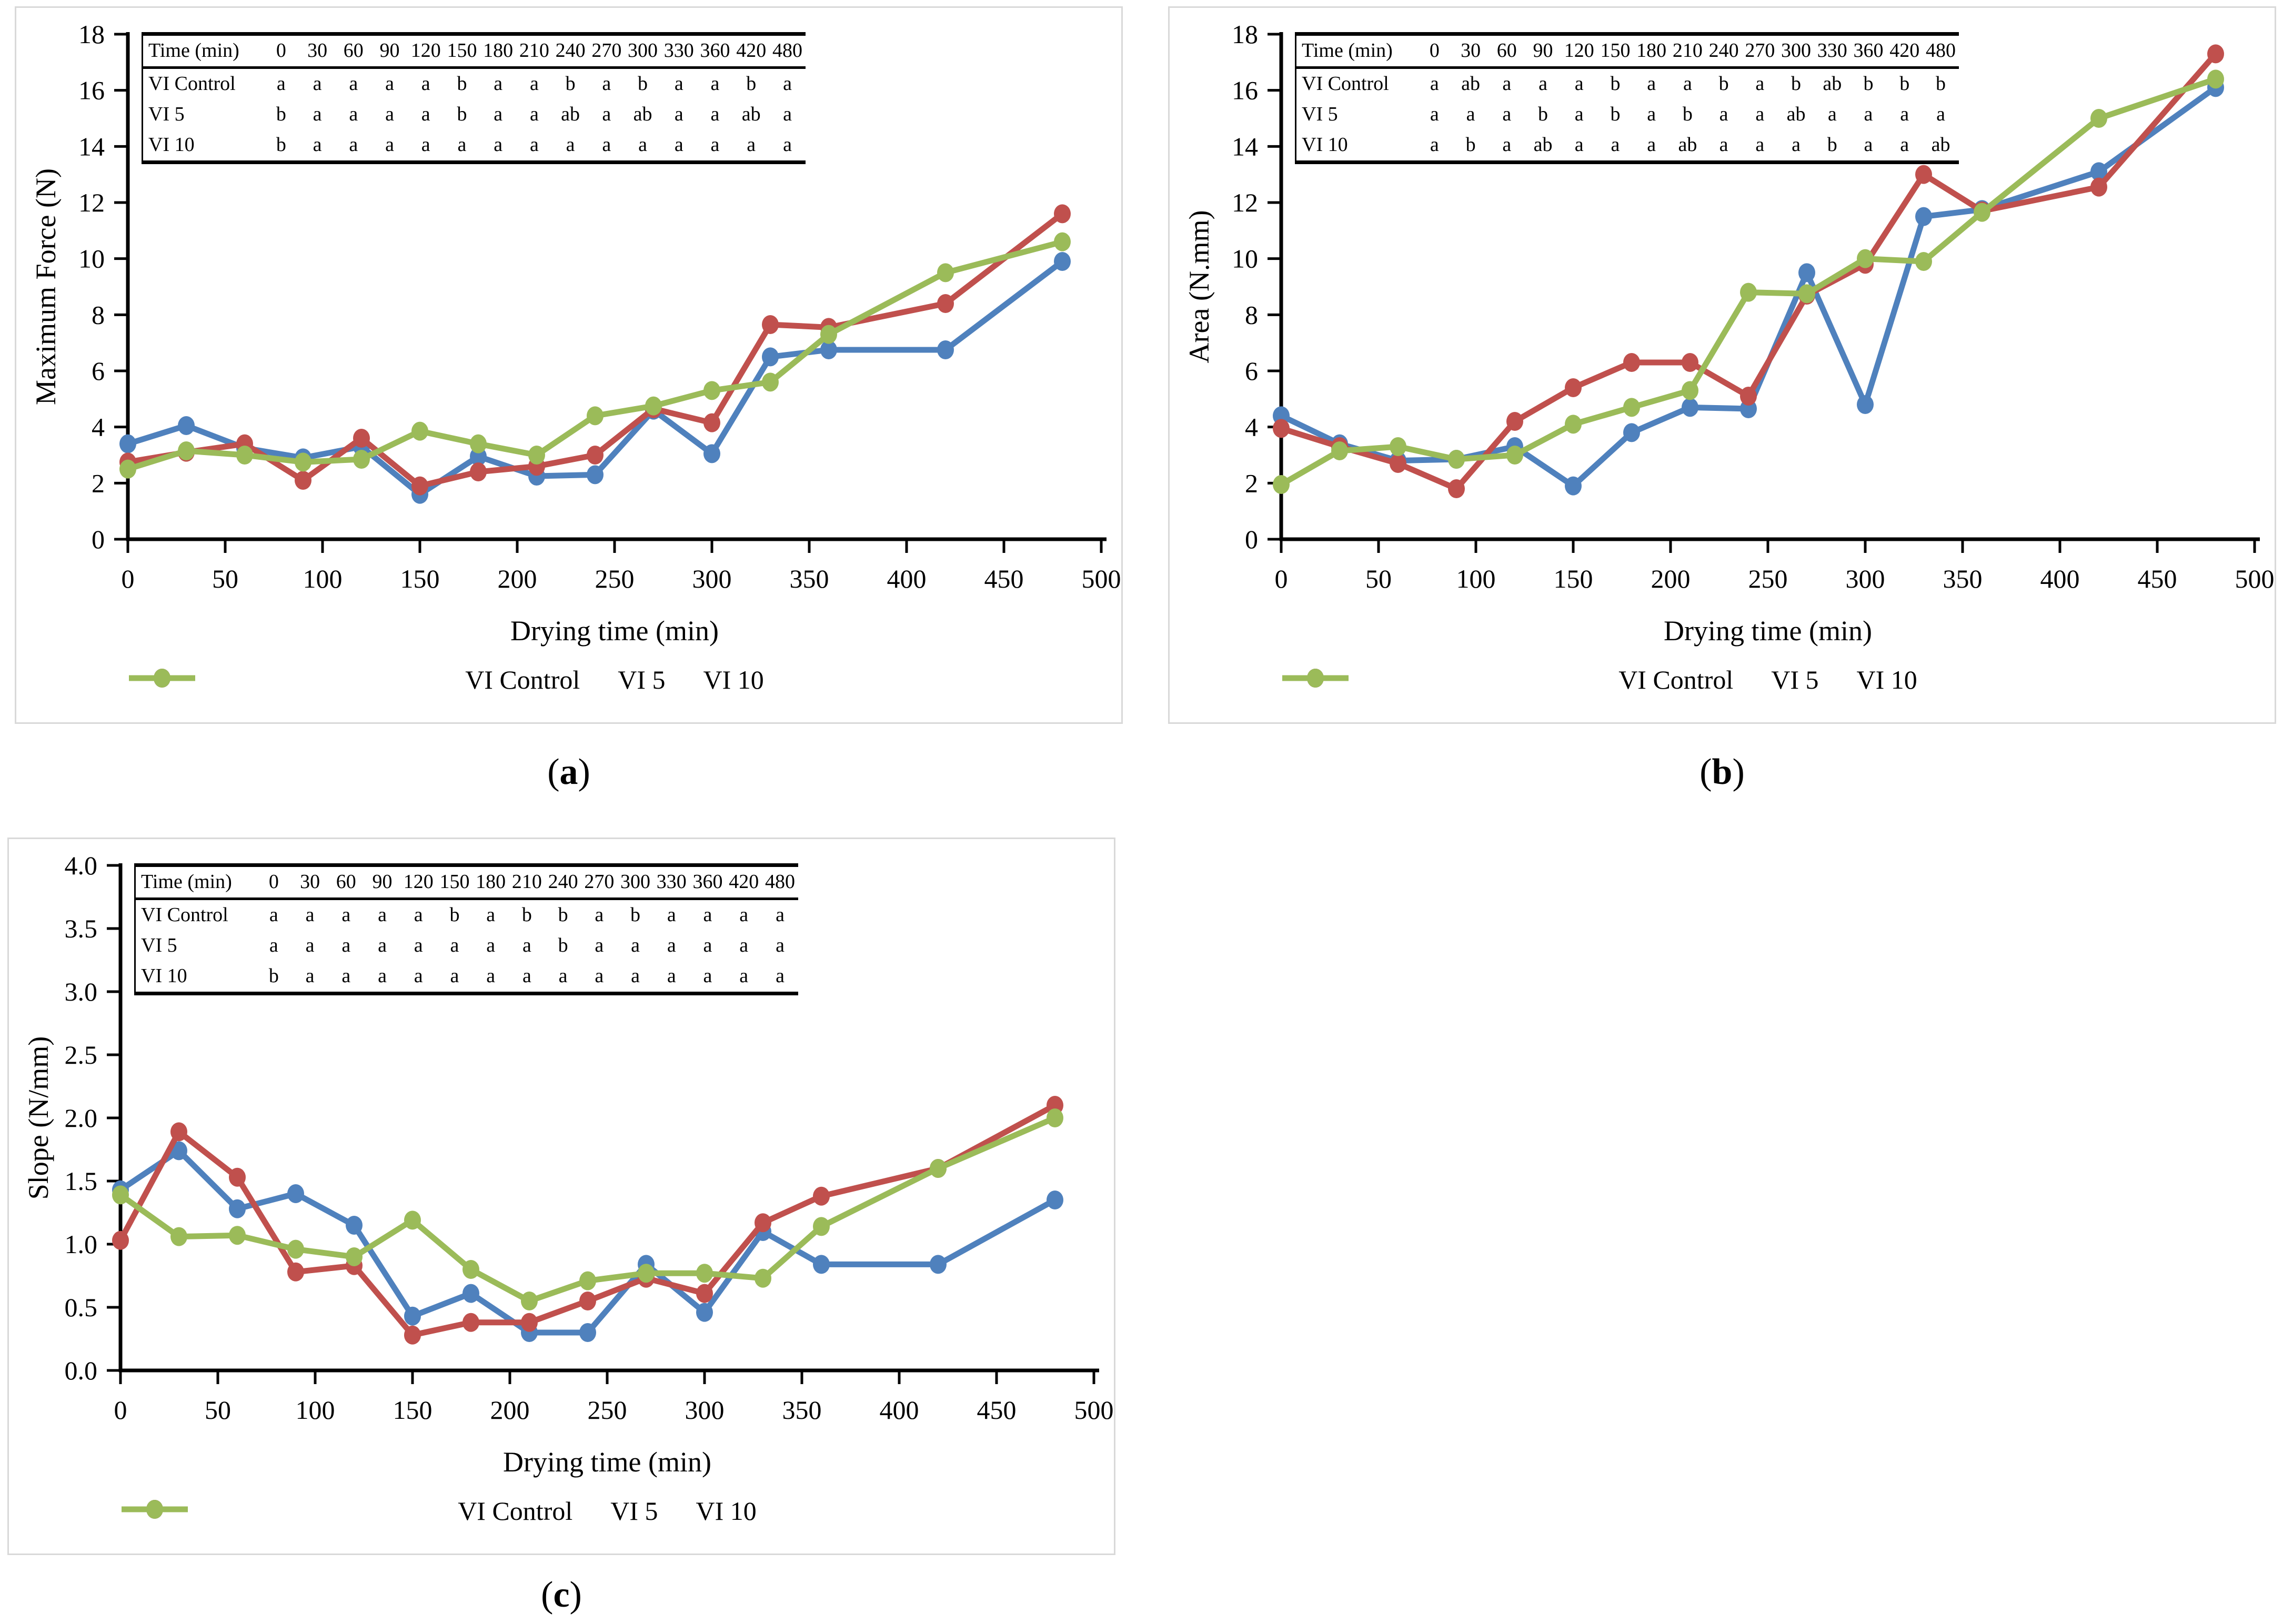 Image resolution: width=2293 pixels, height=1624 pixels. Describe the element at coordinates (1651, 50) in the screenshot. I see `sig-table-time-header: 180` at that location.